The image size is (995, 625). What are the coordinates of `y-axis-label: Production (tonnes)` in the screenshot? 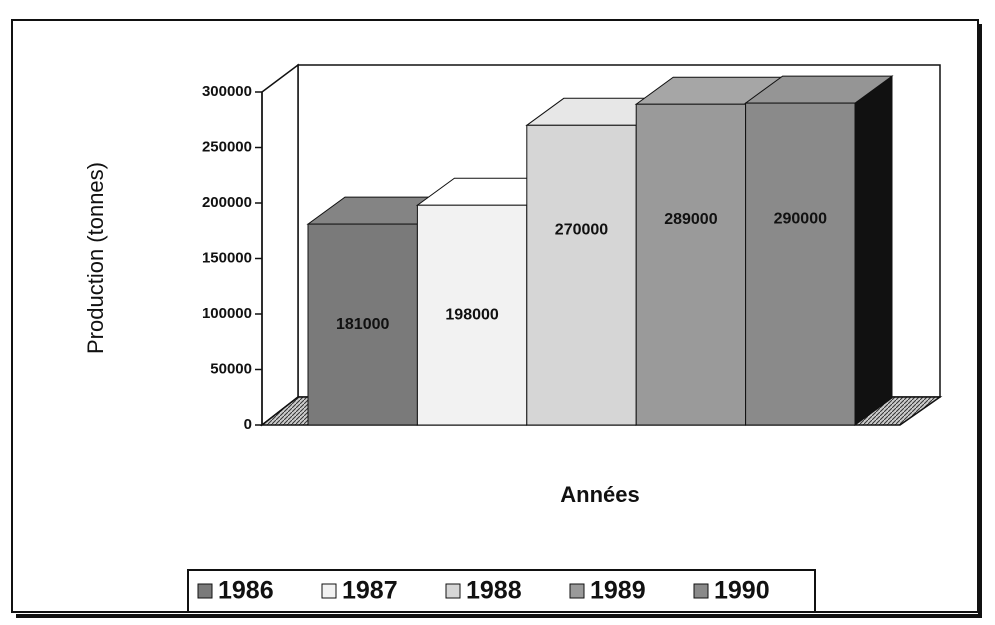 It's located at (95, 258).